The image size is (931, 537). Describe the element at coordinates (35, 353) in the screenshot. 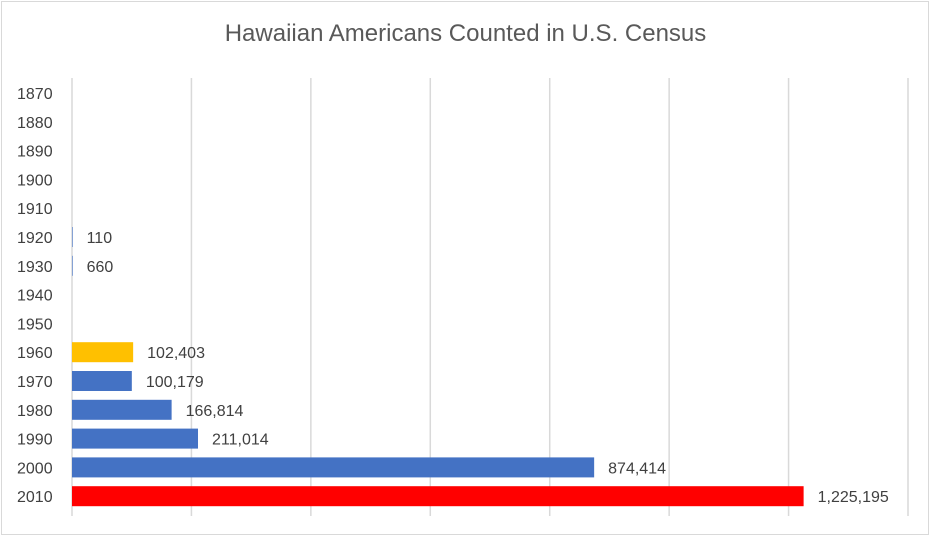

I see `category-label: 1960` at that location.